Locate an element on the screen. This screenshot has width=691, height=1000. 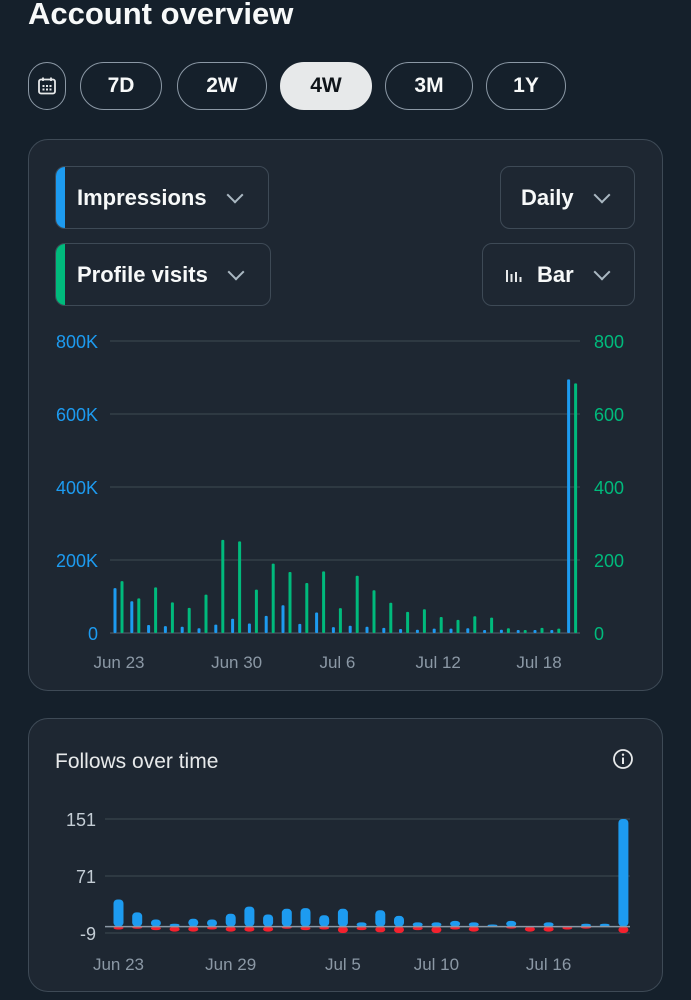
interval-label: Daily is located at coordinates (547, 197).